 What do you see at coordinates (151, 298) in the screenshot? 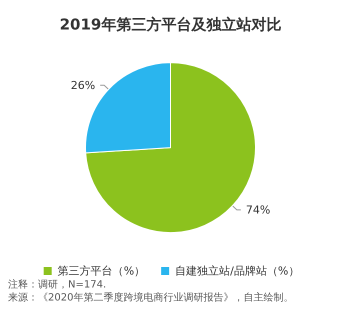
I see `source-note: 来源：《2020年第二季度跨境电商行业调研报告》，自主绘制。` at bounding box center [151, 298].